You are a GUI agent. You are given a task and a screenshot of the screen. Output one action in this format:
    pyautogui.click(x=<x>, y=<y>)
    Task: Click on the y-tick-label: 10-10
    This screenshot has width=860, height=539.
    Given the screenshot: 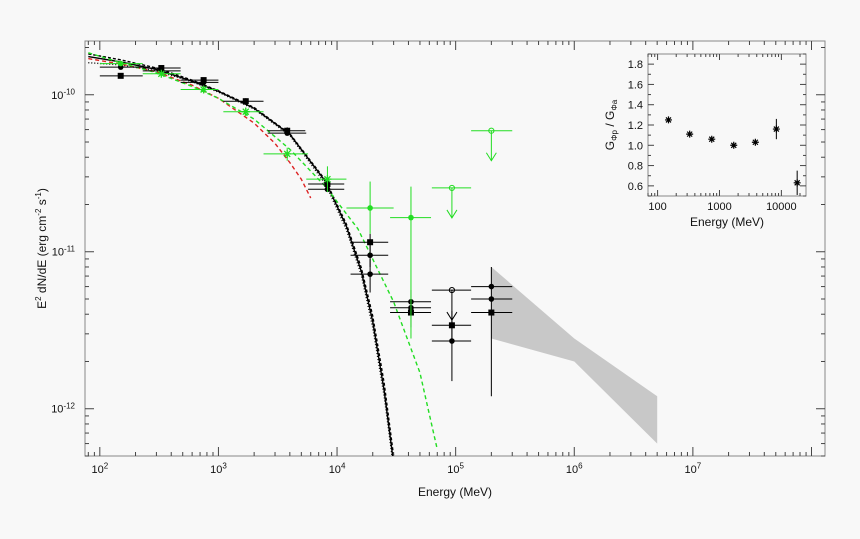 What is the action you would take?
    pyautogui.click(x=63, y=94)
    